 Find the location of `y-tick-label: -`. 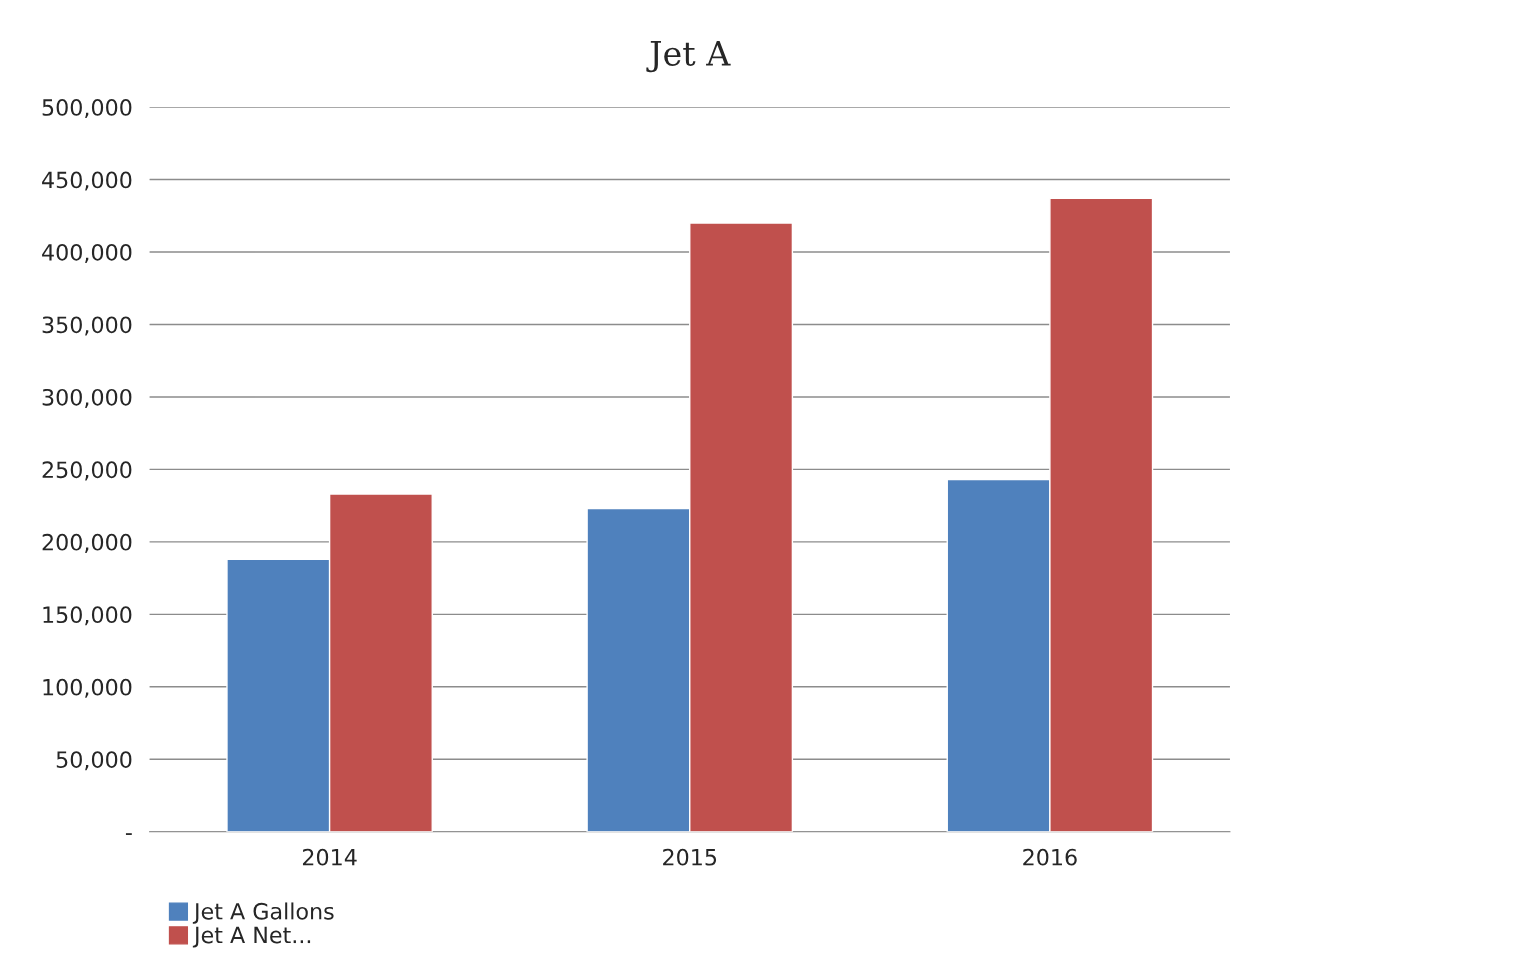

y-tick-label: - is located at coordinates (128, 834).